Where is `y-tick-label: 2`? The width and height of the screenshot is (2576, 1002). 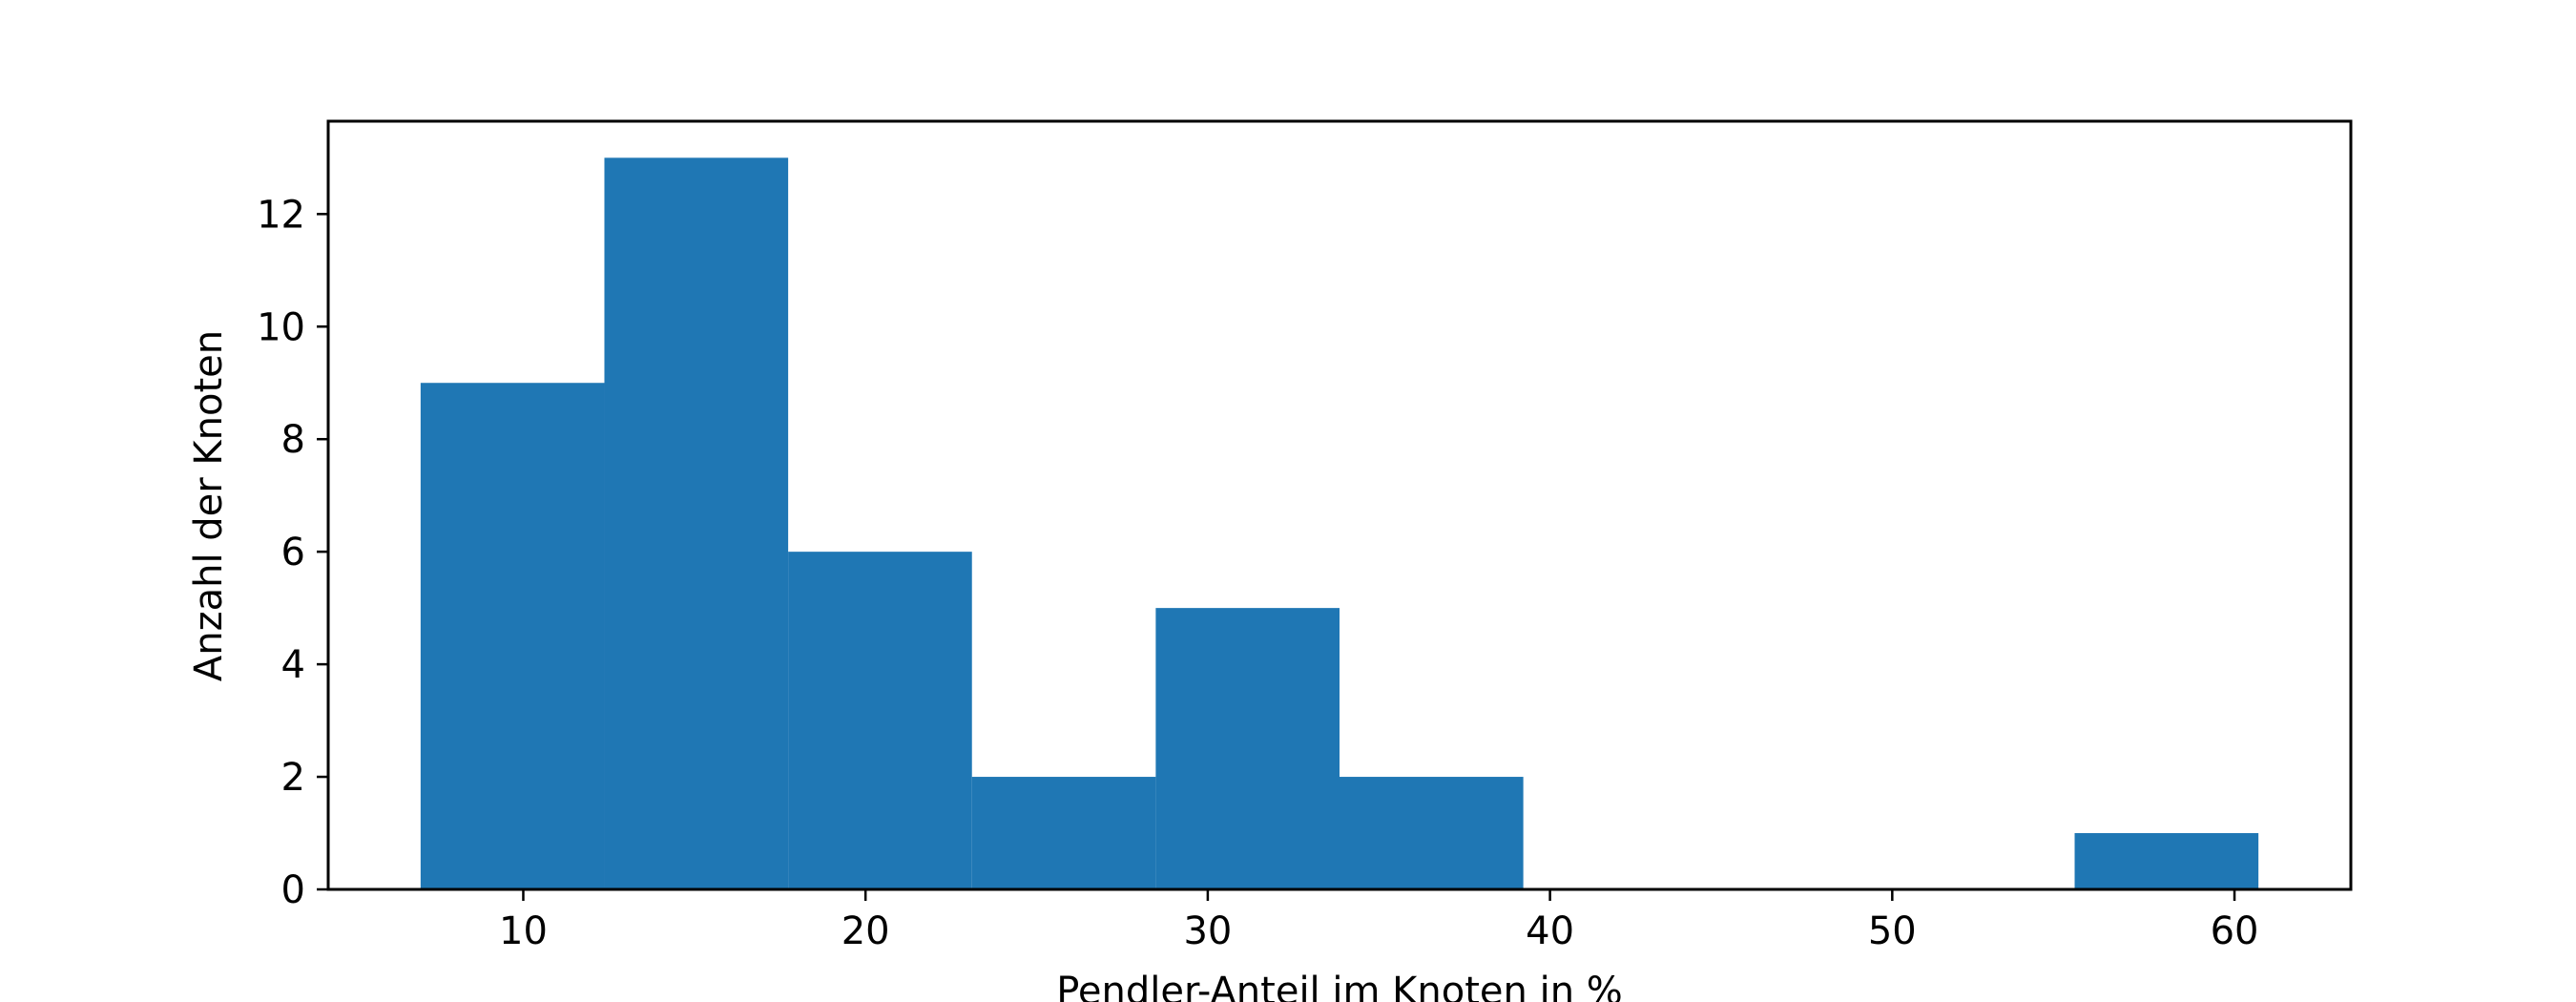
y-tick-label: 2 is located at coordinates (293, 778).